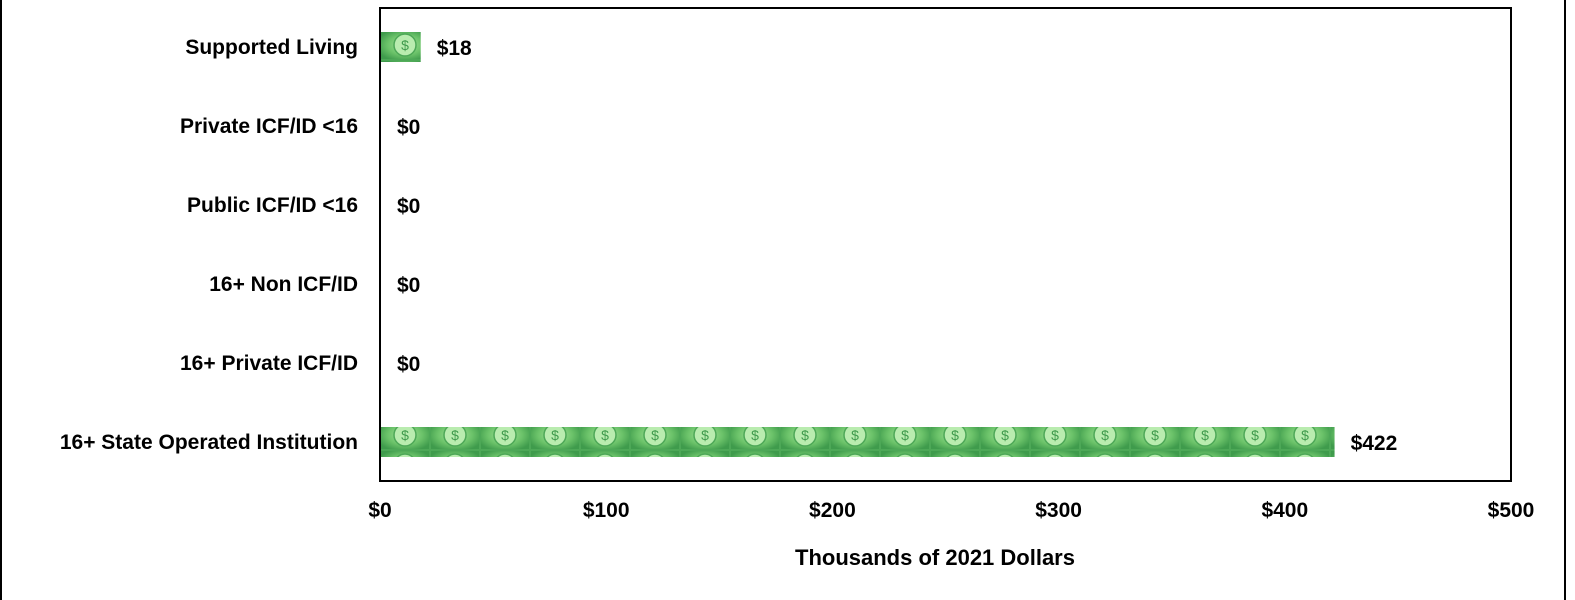  What do you see at coordinates (1284, 510) in the screenshot?
I see `x-tick-label: $400` at bounding box center [1284, 510].